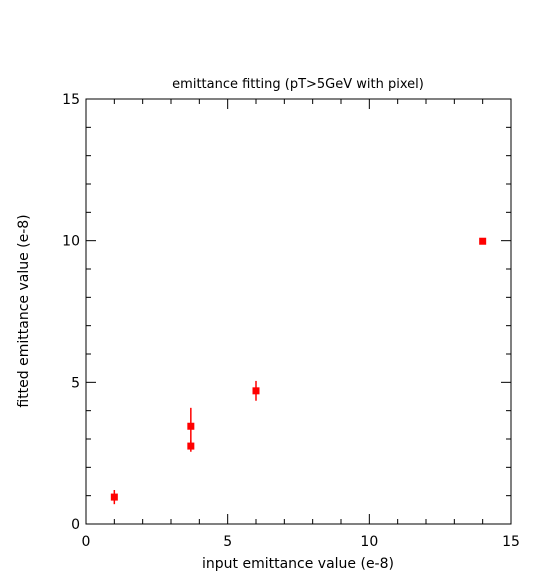 The height and width of the screenshot is (581, 553). I want to click on y-tick-label: 5, so click(75, 383).